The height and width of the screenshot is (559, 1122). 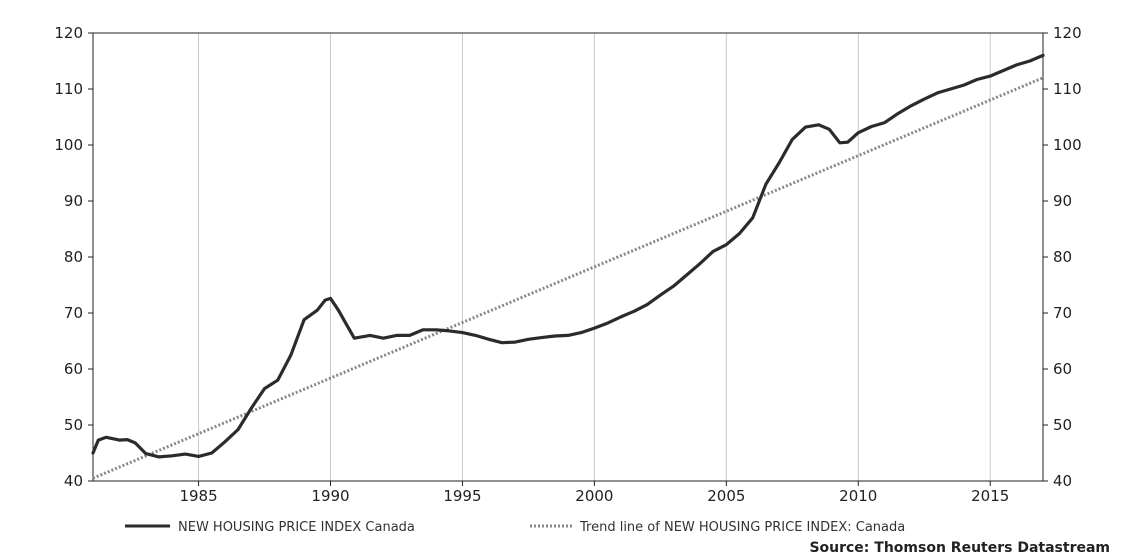 I want to click on x-tick-label: 2010, so click(x=858, y=496).